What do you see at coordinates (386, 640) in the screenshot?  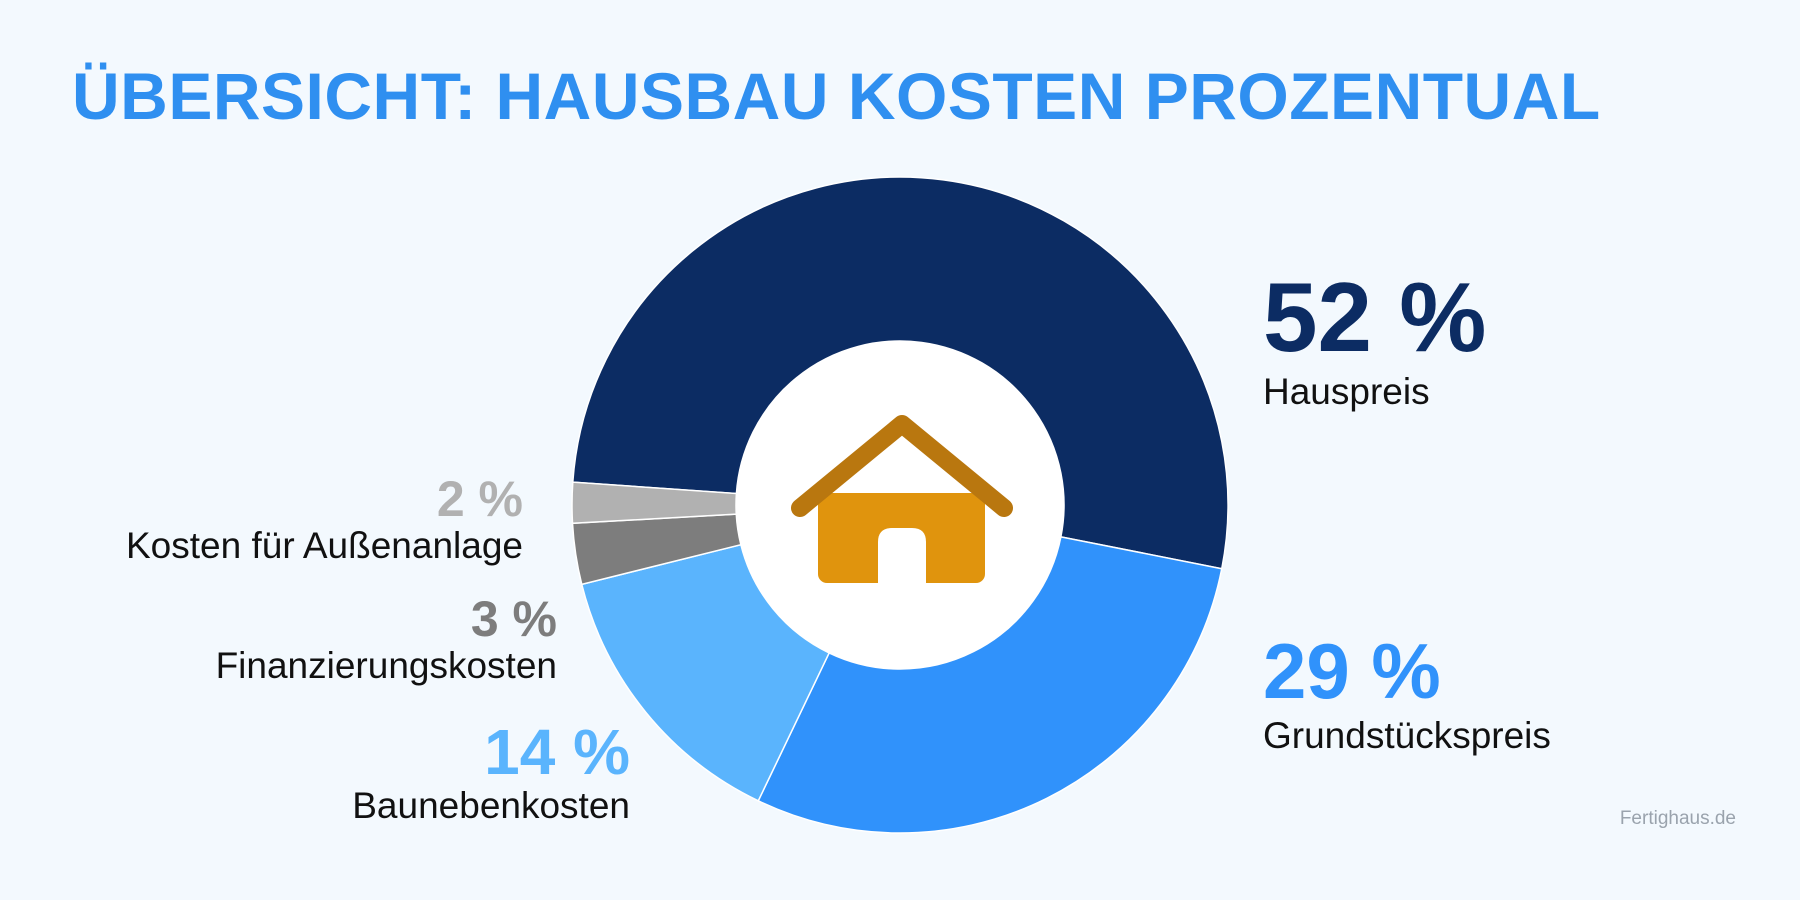 I see `label-finanzierungskosten: 3 % Finanzierungskosten` at bounding box center [386, 640].